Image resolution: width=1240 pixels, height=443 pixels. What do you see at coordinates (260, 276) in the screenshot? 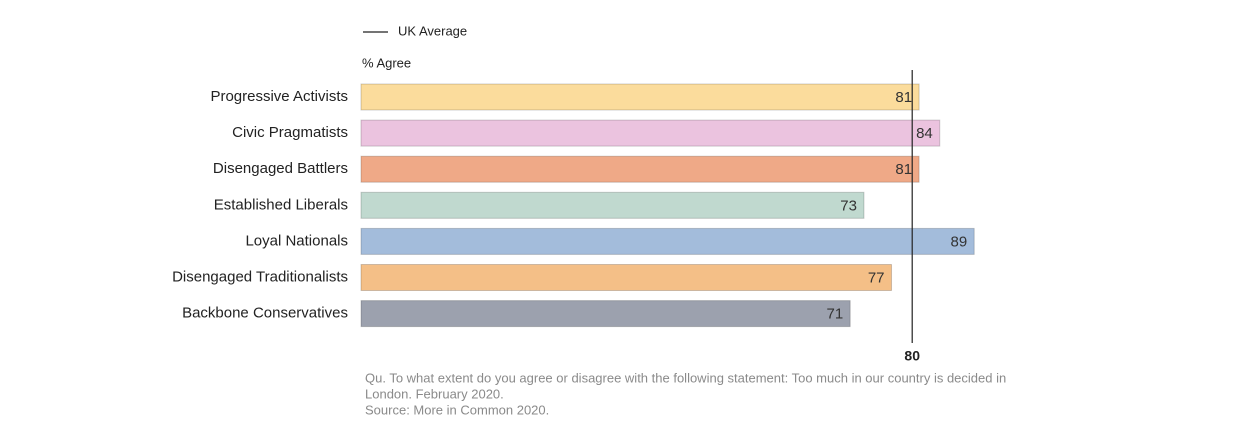
I see `category-label: Disengaged Traditionalists` at bounding box center [260, 276].